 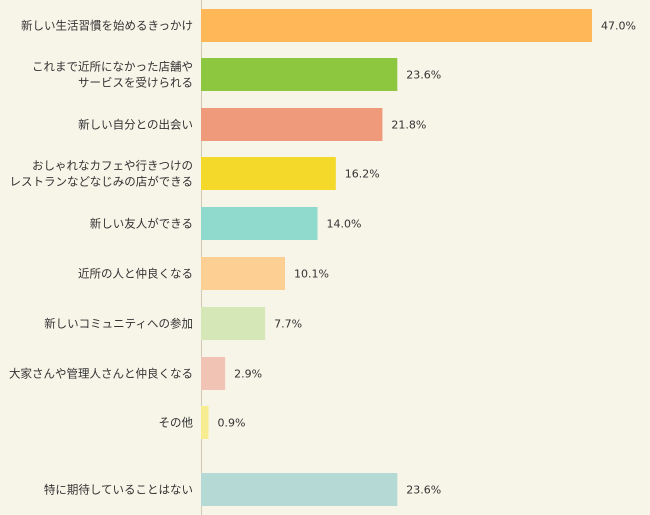 I want to click on category-label-0: 新しい生活習慣を始めるきっかけ, so click(x=107, y=26).